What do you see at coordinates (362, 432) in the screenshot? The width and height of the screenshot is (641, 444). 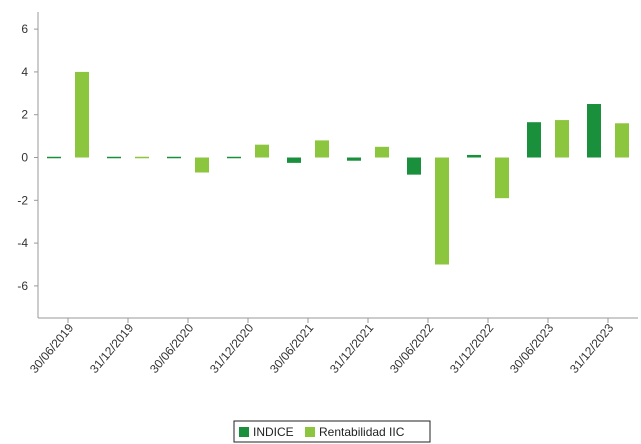 I see `legend-label-rentabilidad: Rentabilidad IIC` at bounding box center [362, 432].